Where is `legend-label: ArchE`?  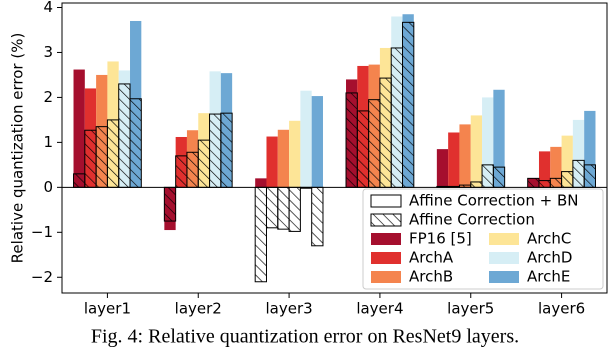 legend-label: ArchE is located at coordinates (548, 277).